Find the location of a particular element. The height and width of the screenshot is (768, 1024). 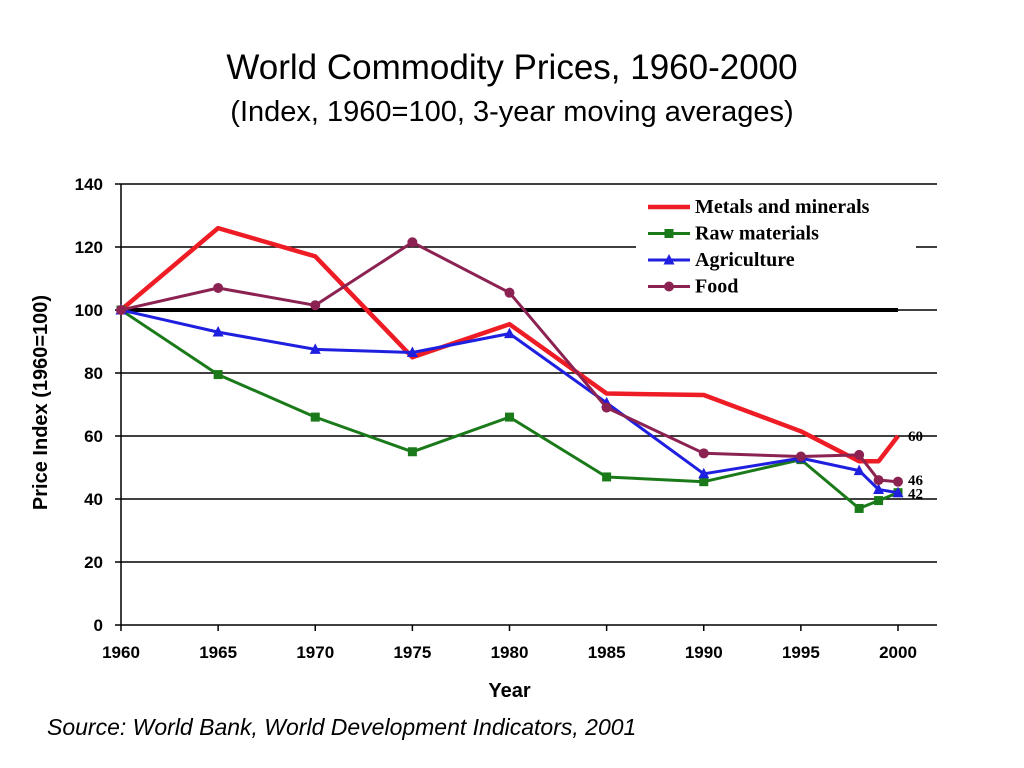

x-tick-label: 1990 is located at coordinates (704, 652).